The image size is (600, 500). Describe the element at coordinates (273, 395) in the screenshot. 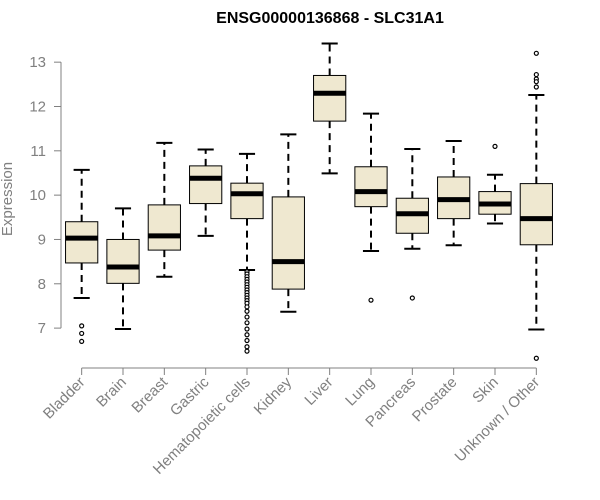

I see `x-tick-label: Kidney` at that location.